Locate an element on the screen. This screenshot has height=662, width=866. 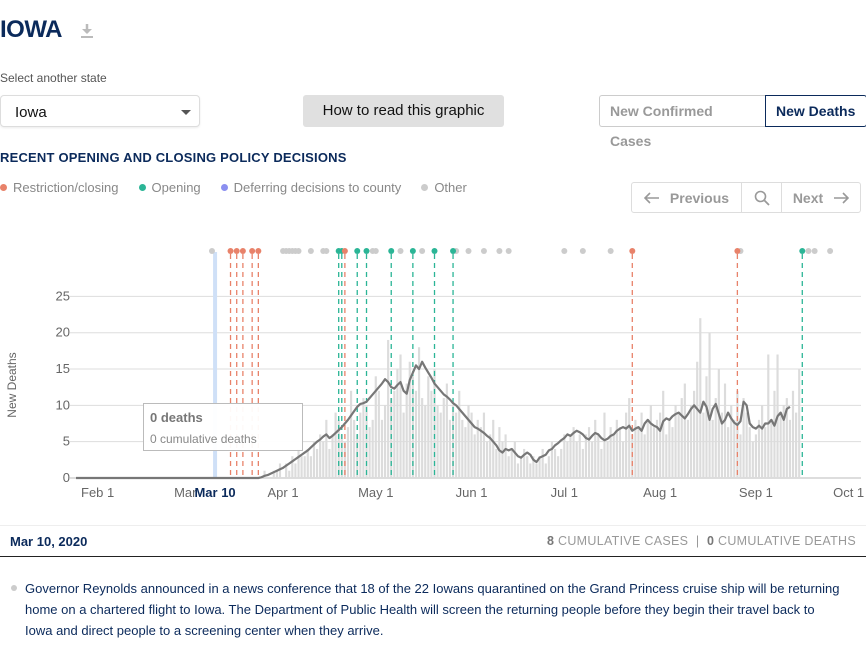
download-icon is located at coordinates (87, 31).